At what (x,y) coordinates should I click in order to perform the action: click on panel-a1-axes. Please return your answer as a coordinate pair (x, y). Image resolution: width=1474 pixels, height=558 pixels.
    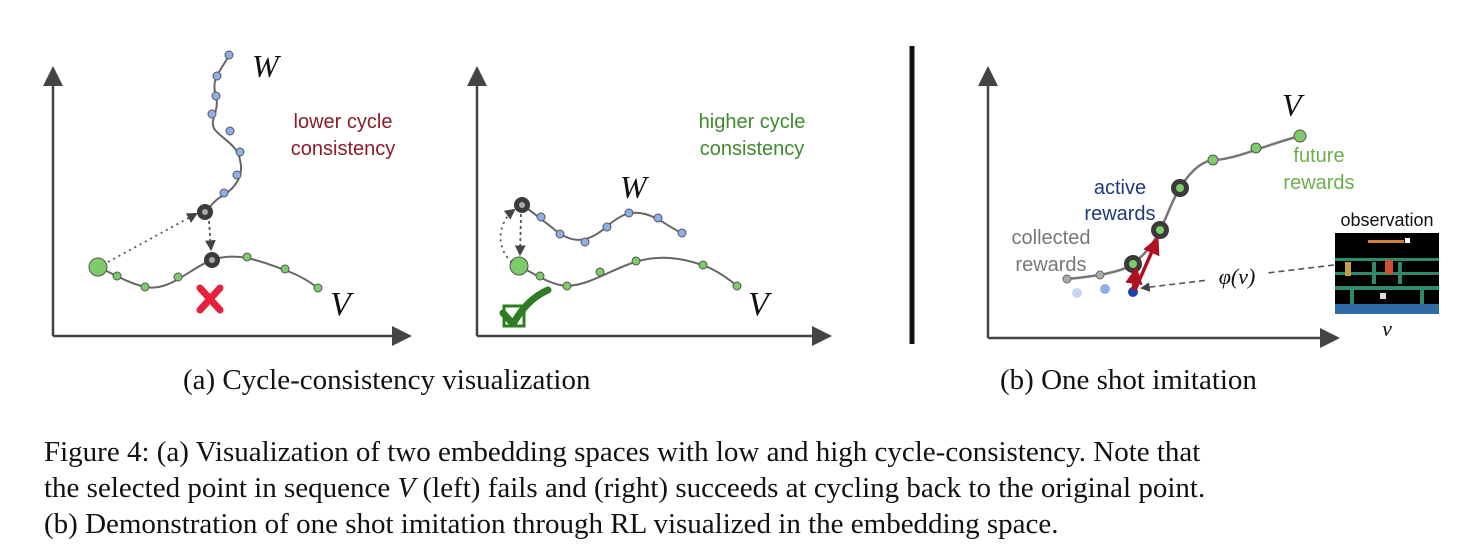
    Looking at the image, I should click on (227, 206).